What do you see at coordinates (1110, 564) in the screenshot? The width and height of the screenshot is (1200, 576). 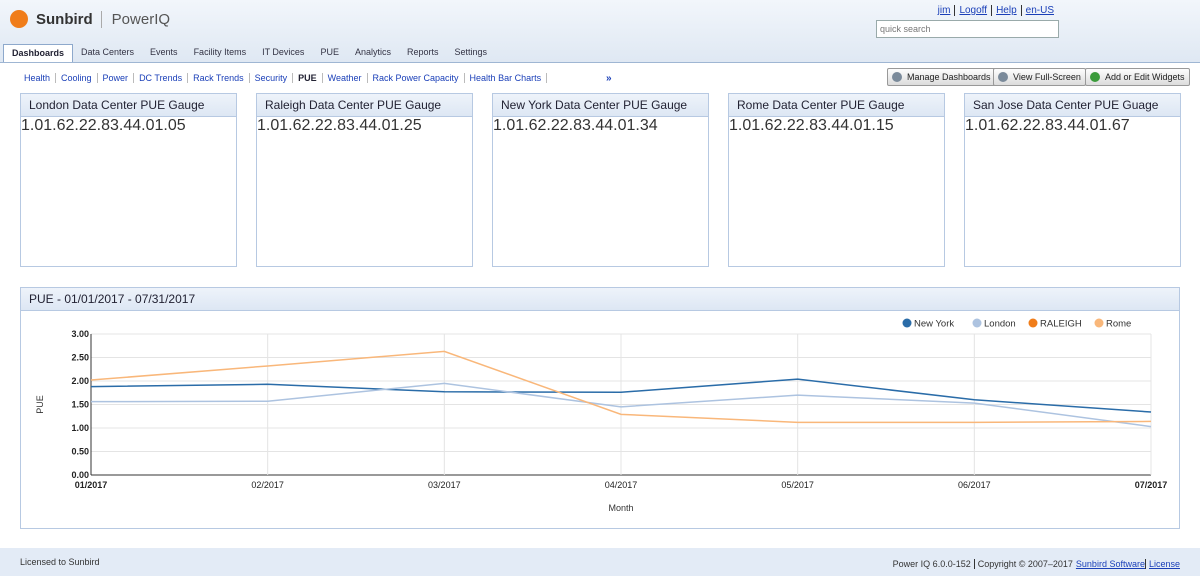 I see `company-link: Sunbird Software` at bounding box center [1110, 564].